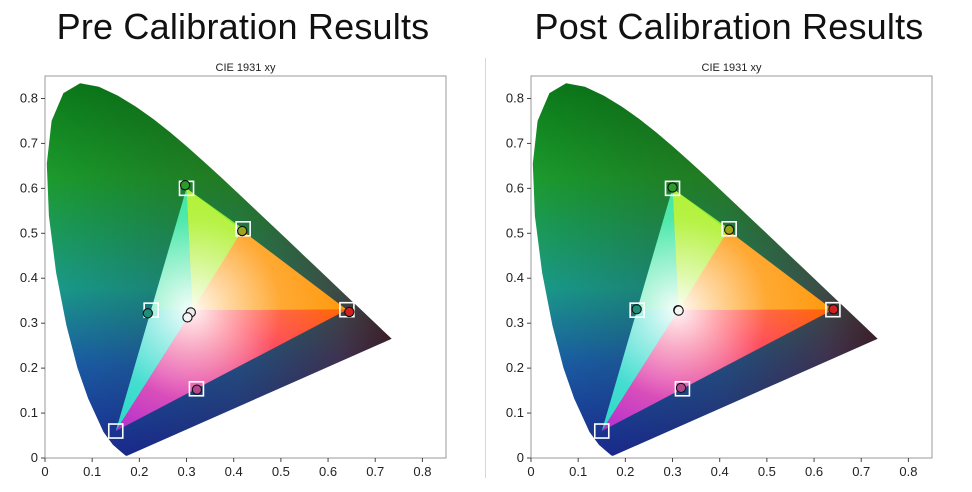 This screenshot has height=492, width=972. What do you see at coordinates (485, 268) in the screenshot?
I see `panel-divider` at bounding box center [485, 268].